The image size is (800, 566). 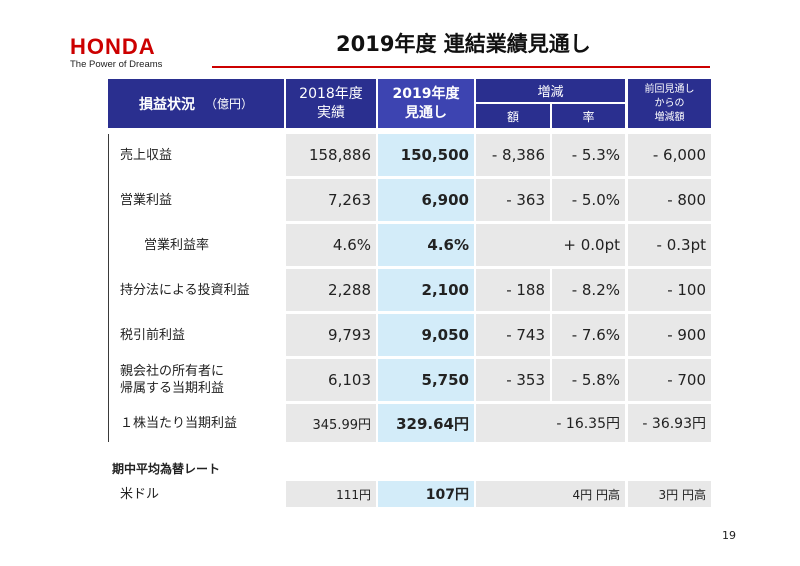 I want to click on header-item: 損益状況 （億円）, so click(x=196, y=103).